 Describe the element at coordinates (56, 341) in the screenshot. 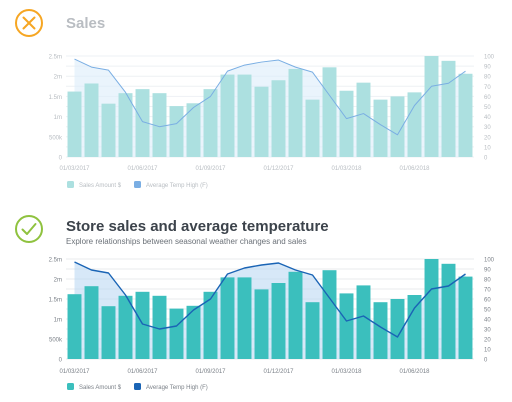

I see `y-left-tick-label: 500k` at that location.